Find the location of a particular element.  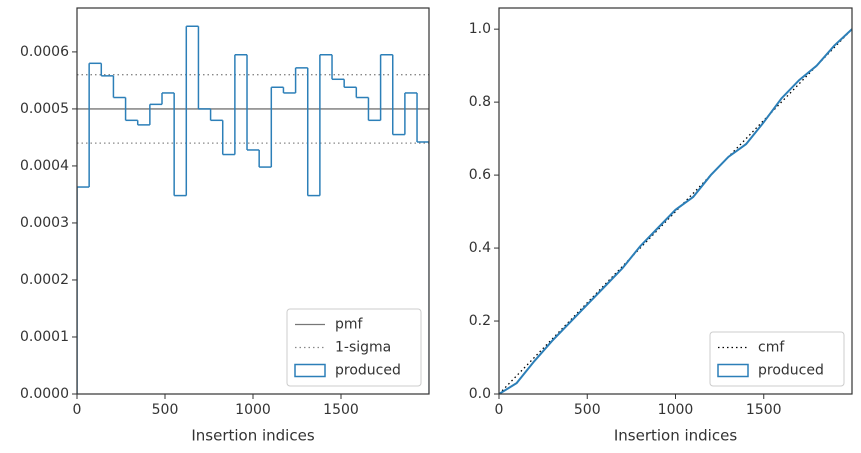

y-tick-label: 0.0000 is located at coordinates (44, 394).